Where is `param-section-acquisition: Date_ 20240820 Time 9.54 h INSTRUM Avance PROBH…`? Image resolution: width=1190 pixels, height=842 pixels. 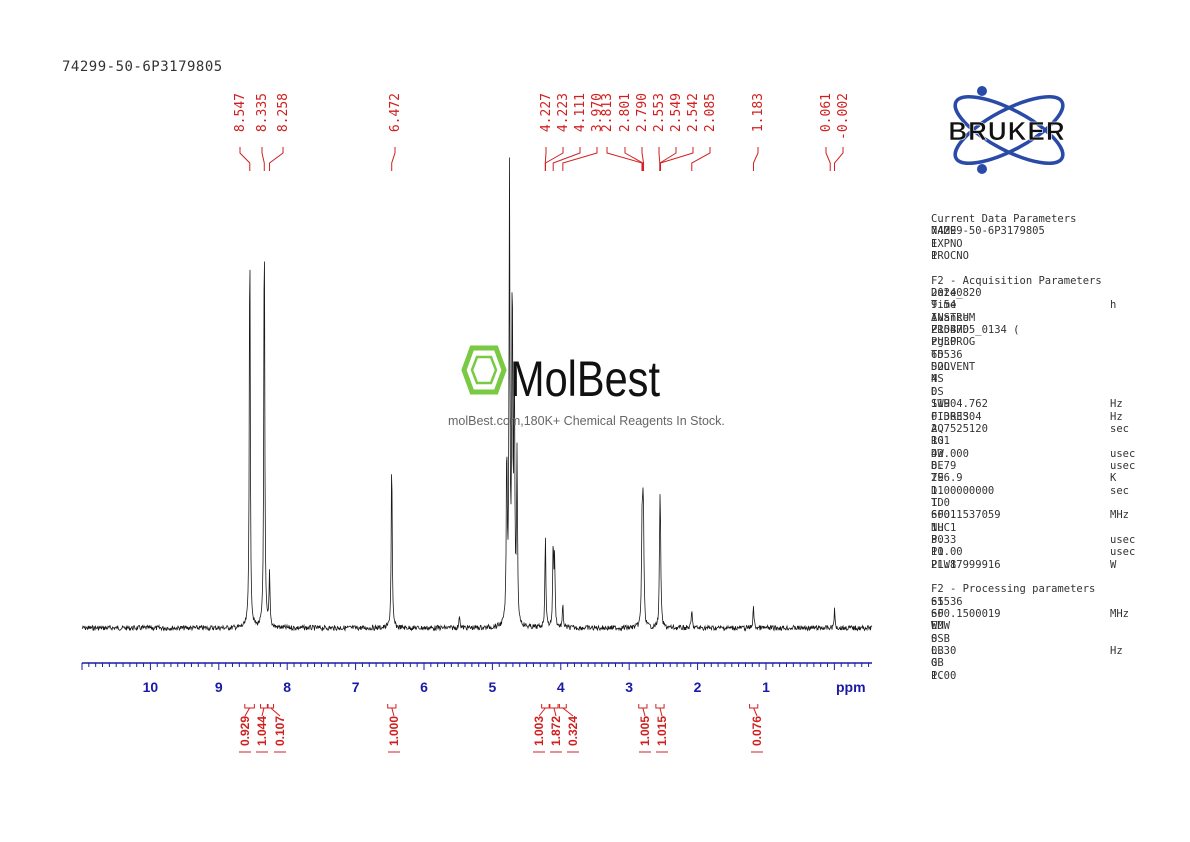
param-section-acquisition: Date_ 20240820 Time 9.54 h INSTRUM Avance PROBH… is located at coordinates (1038, 429).